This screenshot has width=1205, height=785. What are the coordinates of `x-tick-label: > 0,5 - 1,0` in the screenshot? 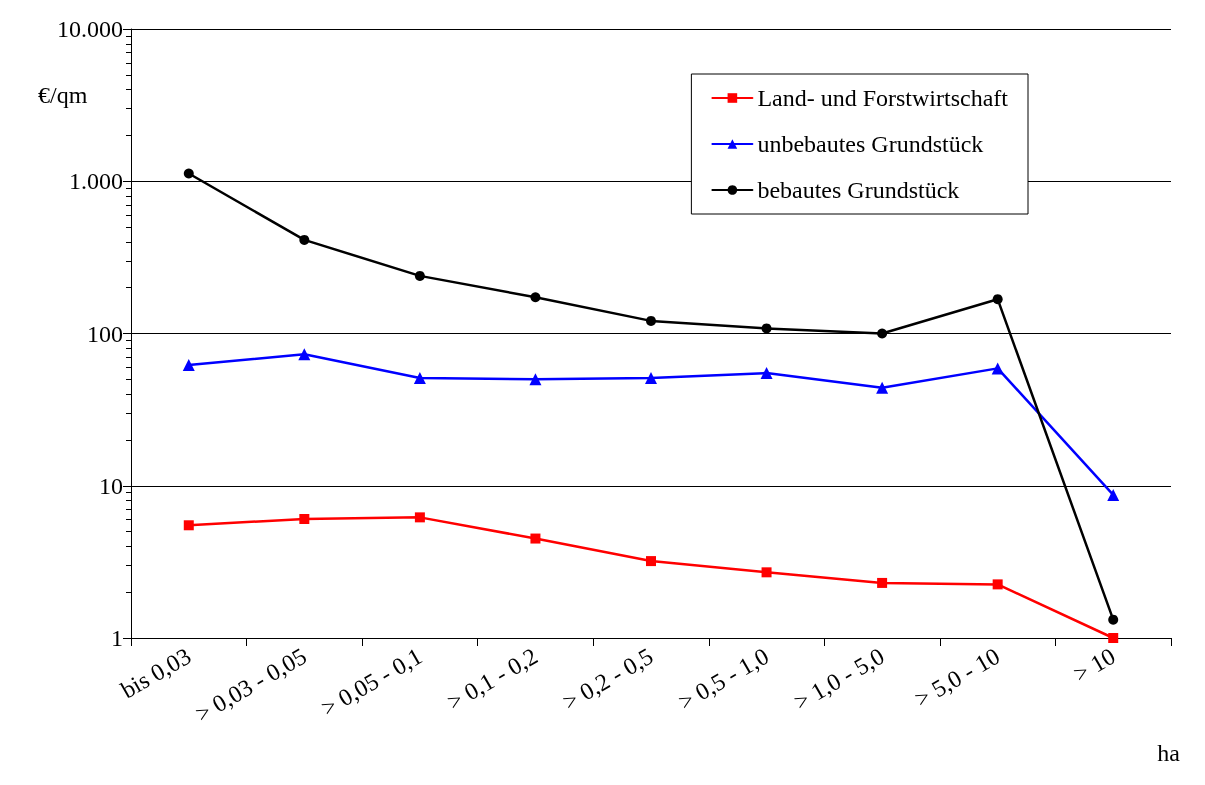 It's located at (723, 678).